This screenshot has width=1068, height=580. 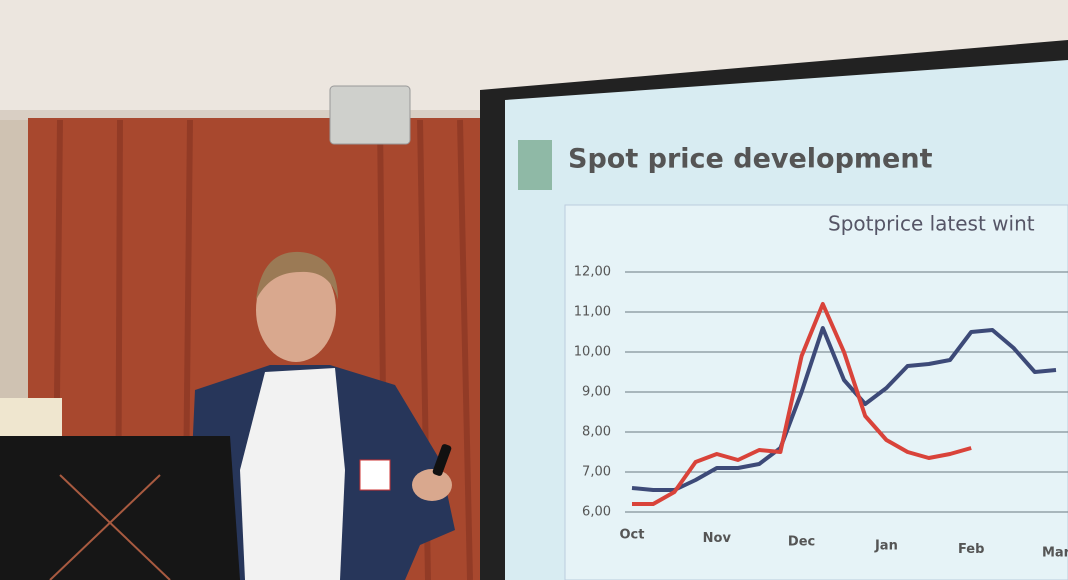 What do you see at coordinates (31, 417) in the screenshot?
I see `lamp` at bounding box center [31, 417].